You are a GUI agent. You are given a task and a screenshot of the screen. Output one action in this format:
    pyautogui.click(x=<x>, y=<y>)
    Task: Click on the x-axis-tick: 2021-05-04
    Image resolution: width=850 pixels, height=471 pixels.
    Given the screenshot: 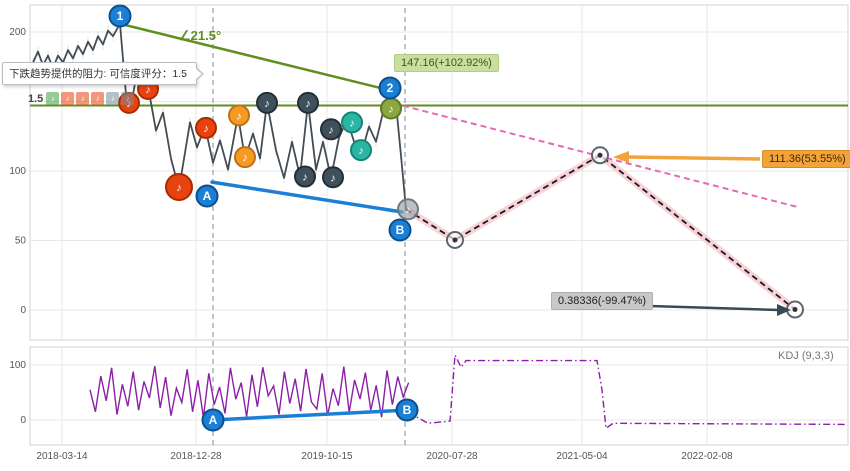 What is the action you would take?
    pyautogui.click(x=582, y=456)
    